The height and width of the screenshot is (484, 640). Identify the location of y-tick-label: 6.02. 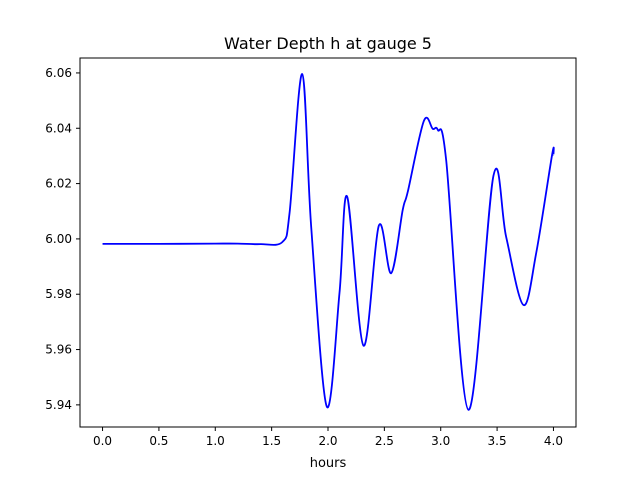
(58, 184).